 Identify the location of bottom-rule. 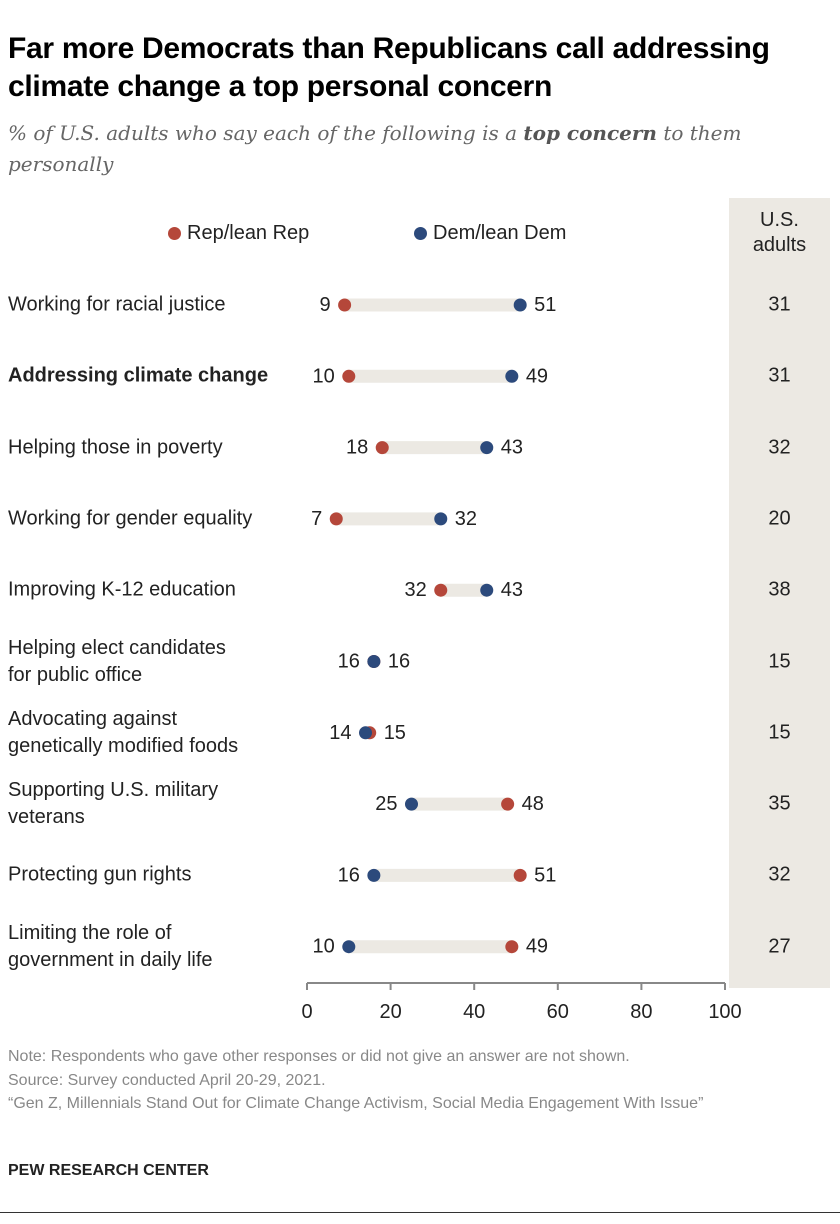
(420, 1212).